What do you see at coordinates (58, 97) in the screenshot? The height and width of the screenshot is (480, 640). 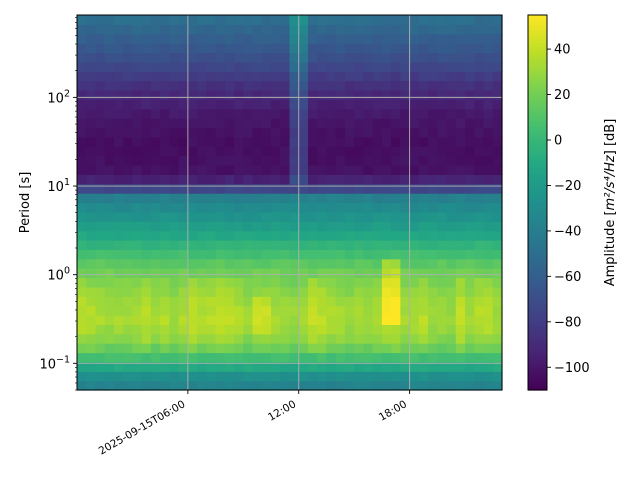 I see `y-tick-label: 10²` at bounding box center [58, 97].